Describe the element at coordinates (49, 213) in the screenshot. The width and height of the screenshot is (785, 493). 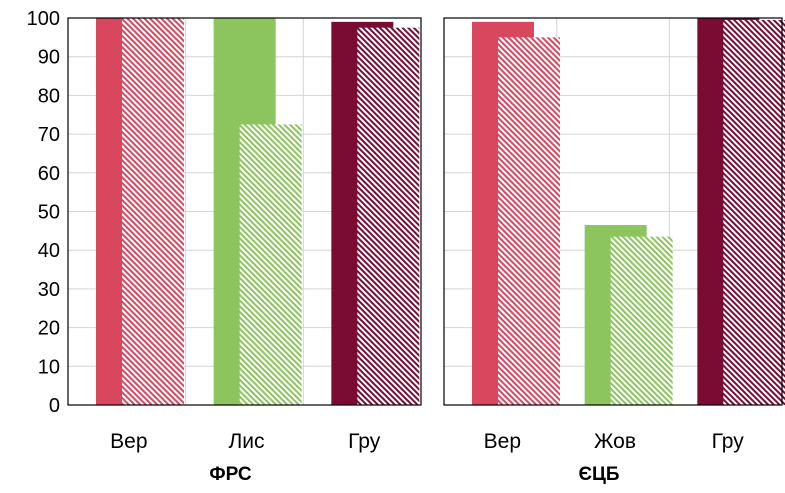
I see `y-tick-label: 50` at that location.